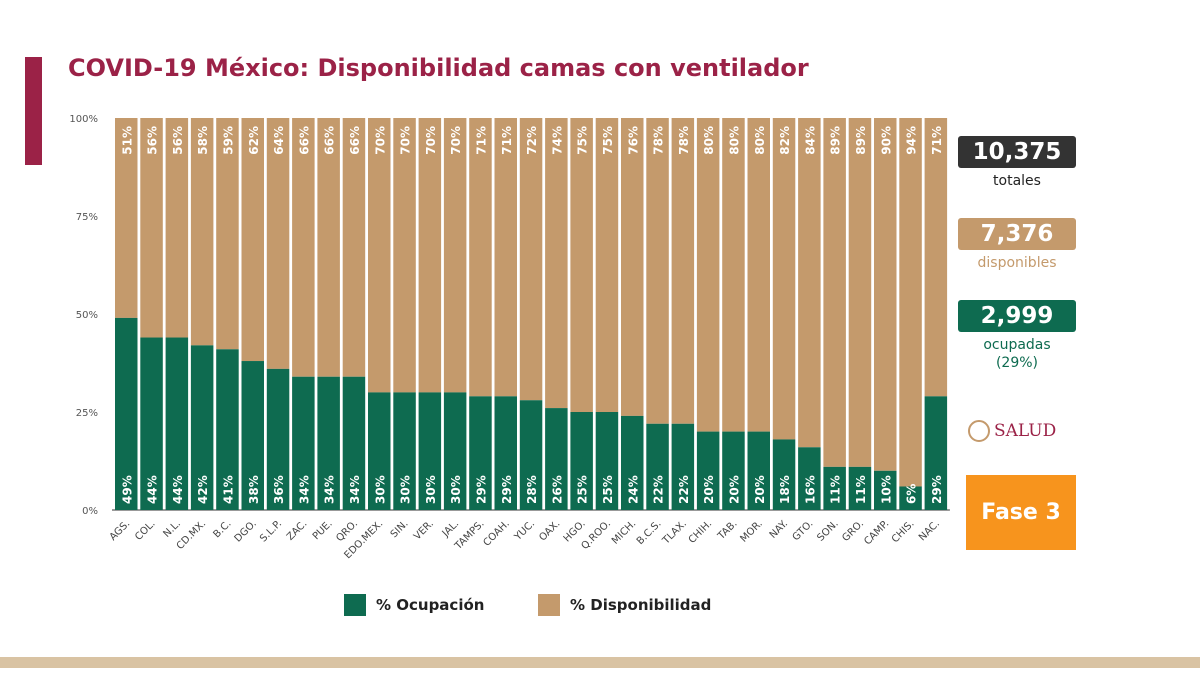  I want to click on x-tick-label: MICH., so click(624, 532).